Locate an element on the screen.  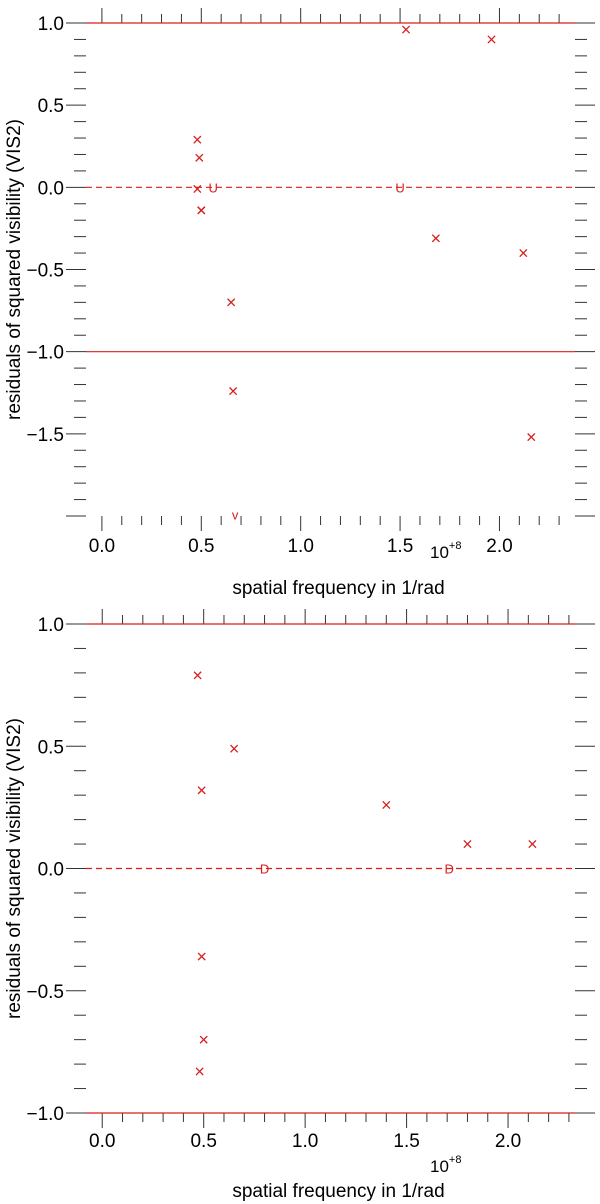
text-marker: v is located at coordinates (235, 514).